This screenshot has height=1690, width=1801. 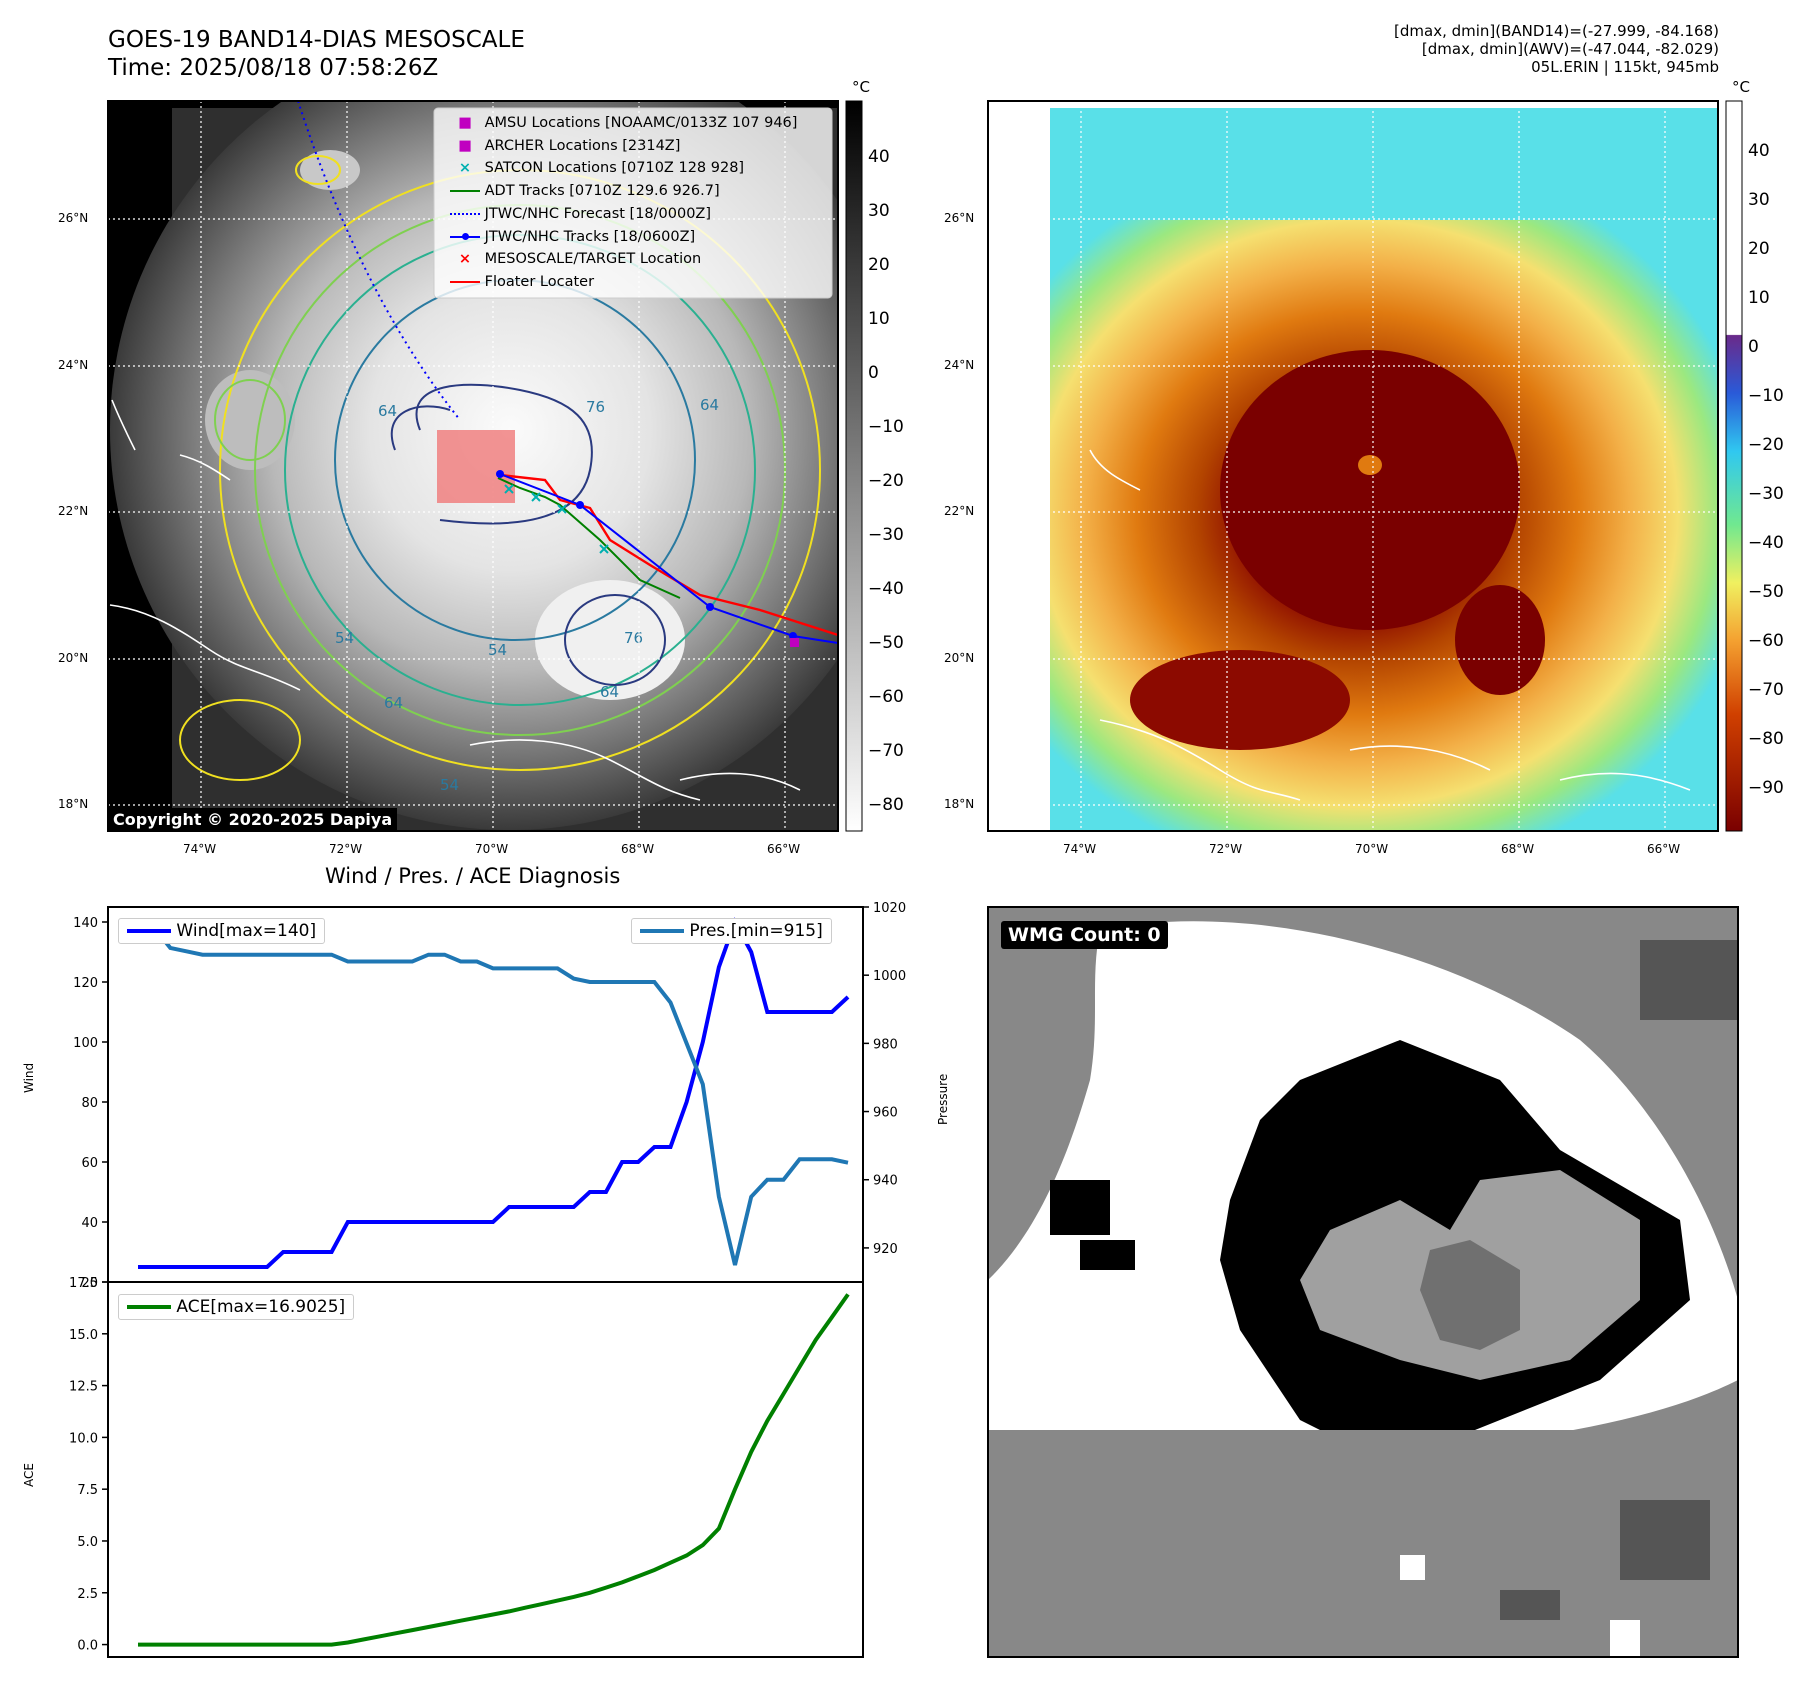 What do you see at coordinates (709, 405) in the screenshot?
I see `contour-label-3: 64` at bounding box center [709, 405].